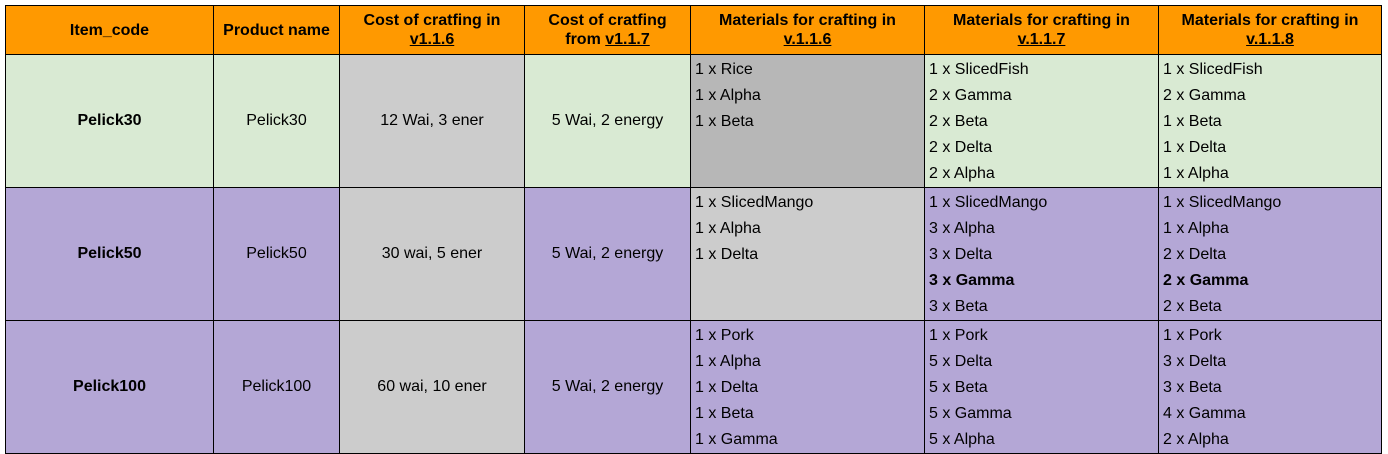 This screenshot has width=1388, height=454. Describe the element at coordinates (1270, 30) in the screenshot. I see `header-materials-v118: Materials for crafting in v.1.1.8` at that location.